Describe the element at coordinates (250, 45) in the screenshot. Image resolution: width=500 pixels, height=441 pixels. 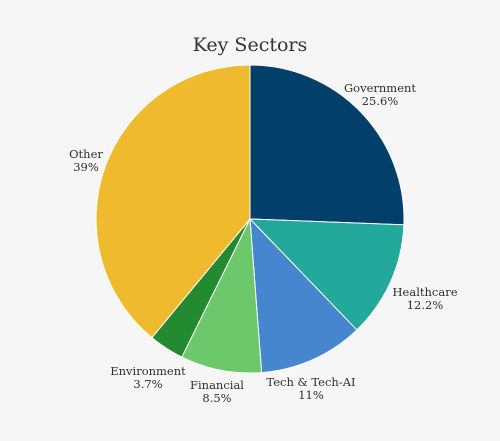
I see `chart-title: Key Sectors` at that location.